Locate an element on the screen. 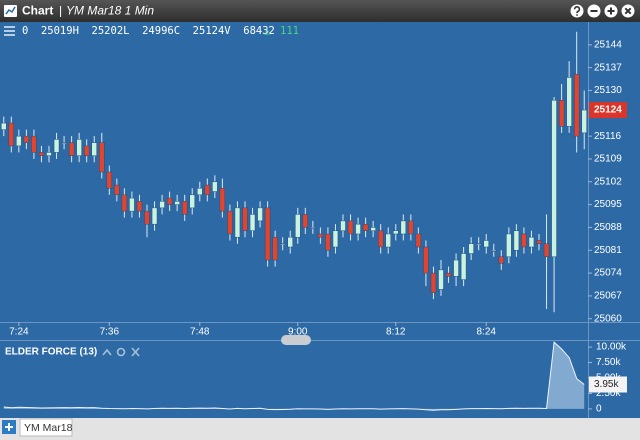  y-tick-label: 25081 is located at coordinates (608, 250).